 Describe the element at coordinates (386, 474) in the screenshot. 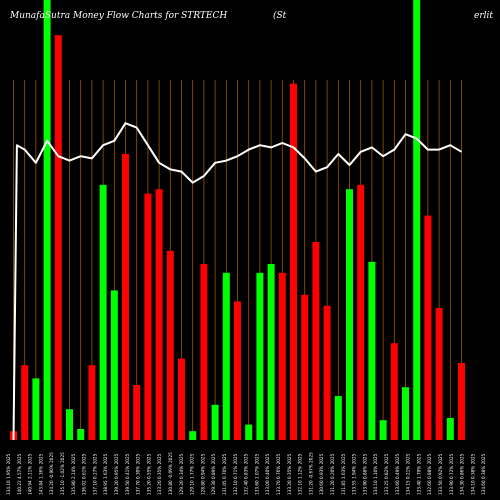

I see `x-tick-label: 133.25 0.82% 2025` at that location.